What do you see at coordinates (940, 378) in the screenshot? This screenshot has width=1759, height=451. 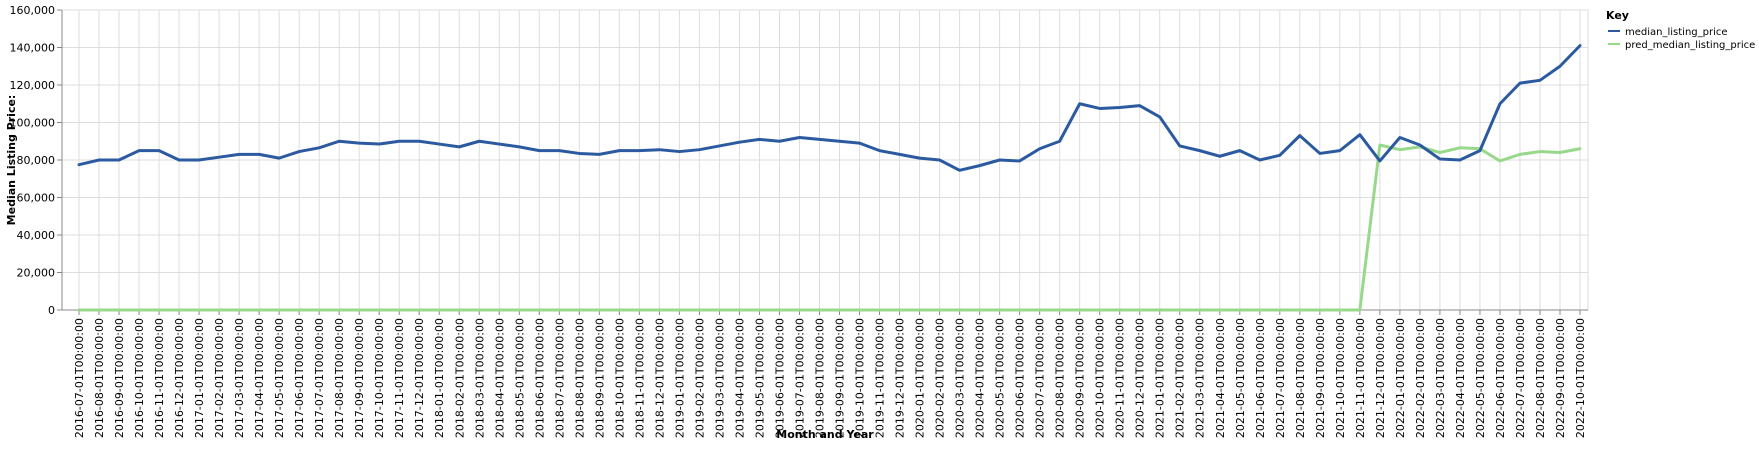 I see `x-tick-label: 2020-02-01T00:00:00` at bounding box center [940, 378].